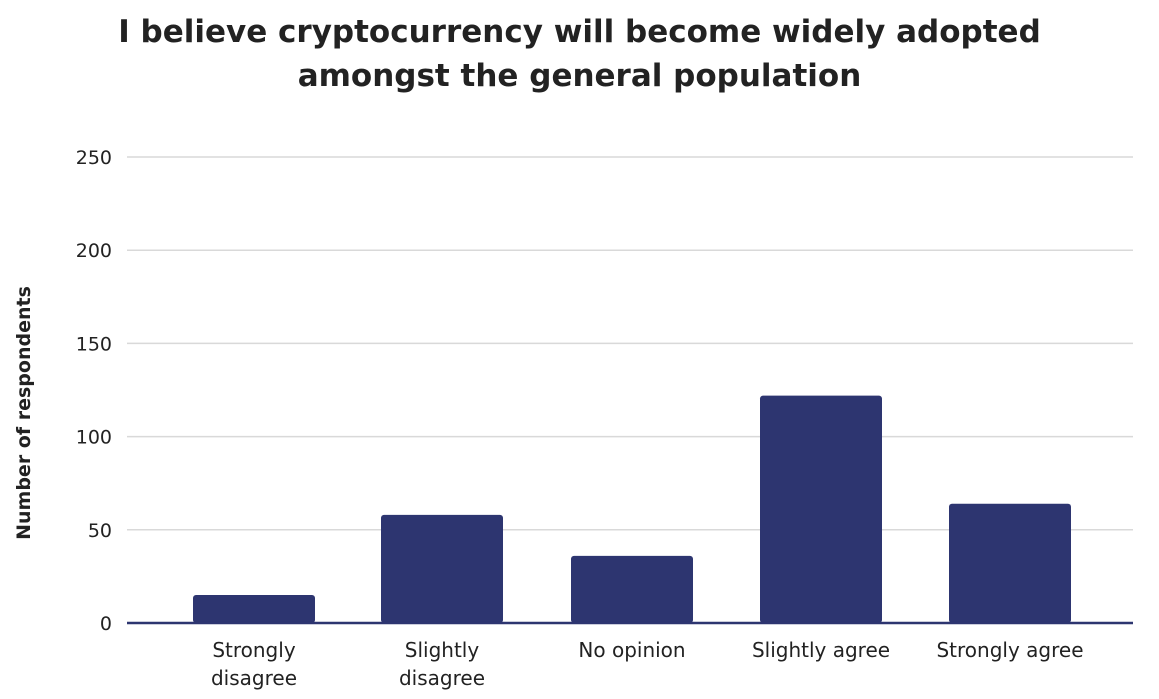  What do you see at coordinates (442, 664) in the screenshot?
I see `x-tick-label: Slightly disagree` at bounding box center [442, 664].